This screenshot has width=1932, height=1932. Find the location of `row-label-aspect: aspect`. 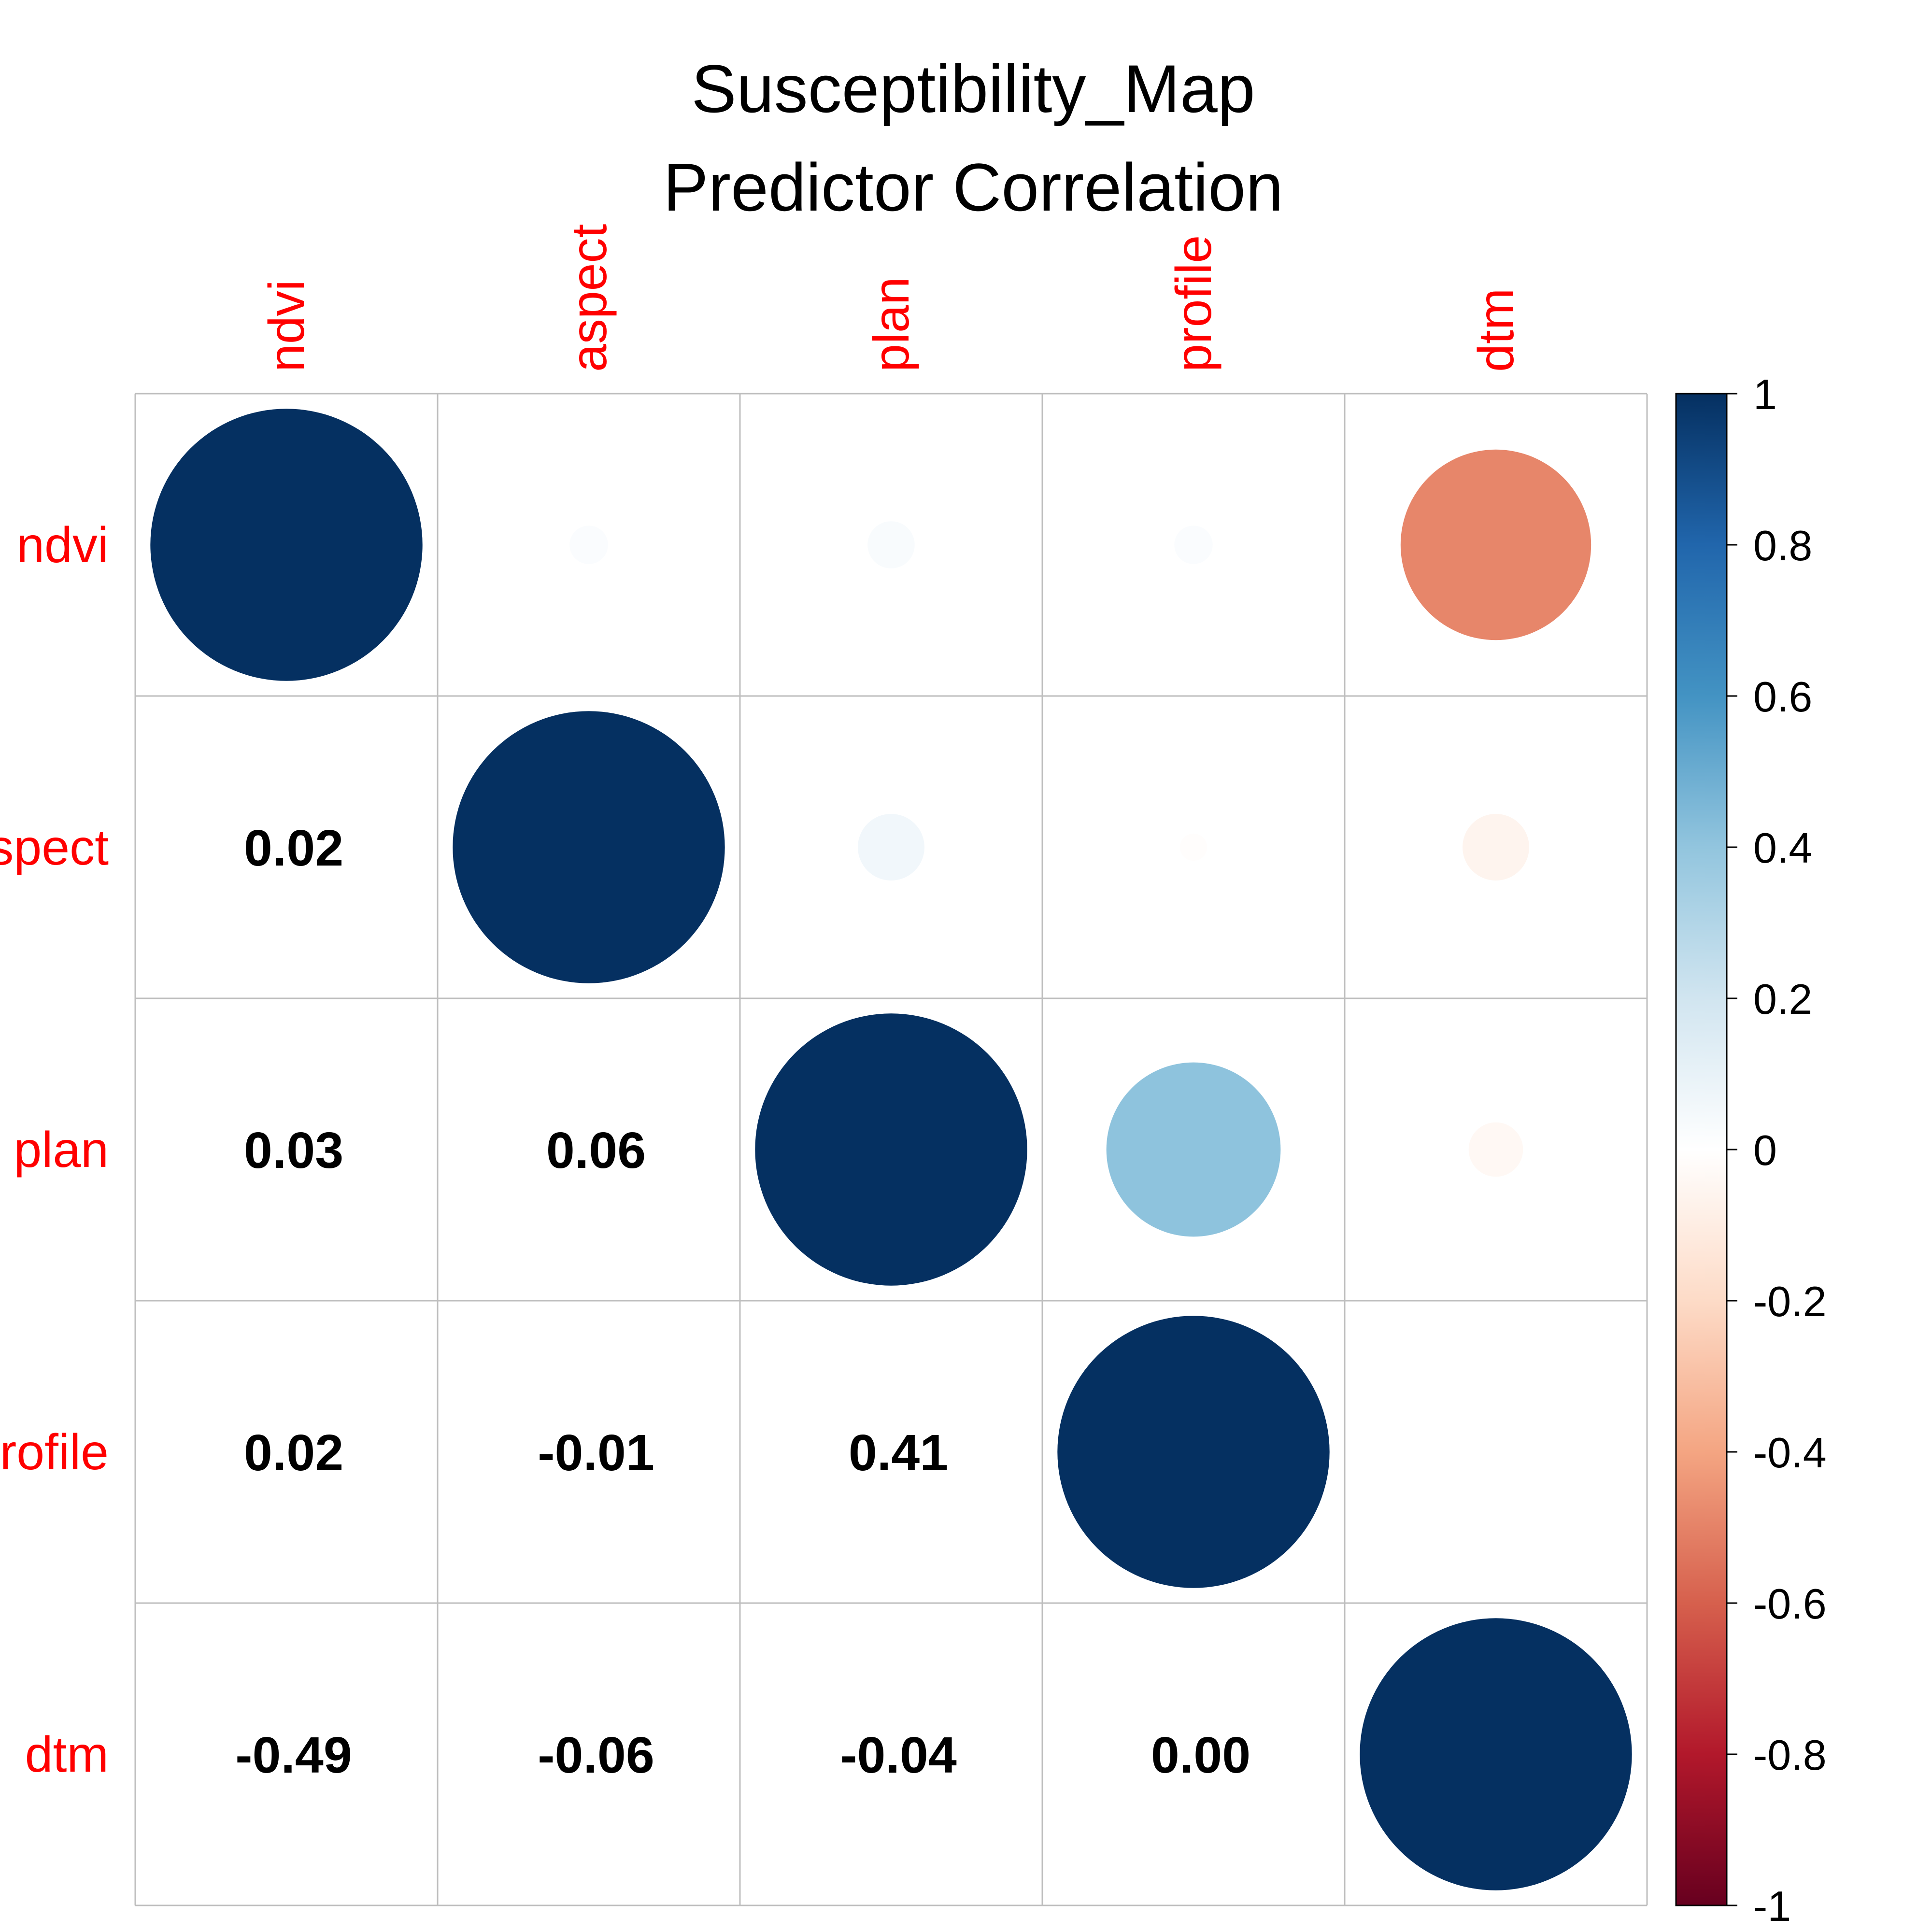

row-label-aspect: aspect is located at coordinates (54, 848).